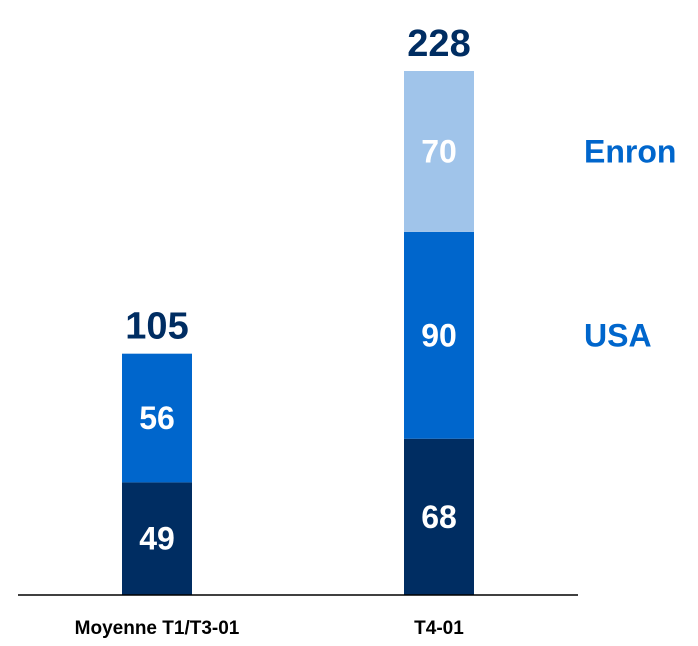  Describe the element at coordinates (618, 335) in the screenshot. I see `legend-label-usa: USA` at that location.